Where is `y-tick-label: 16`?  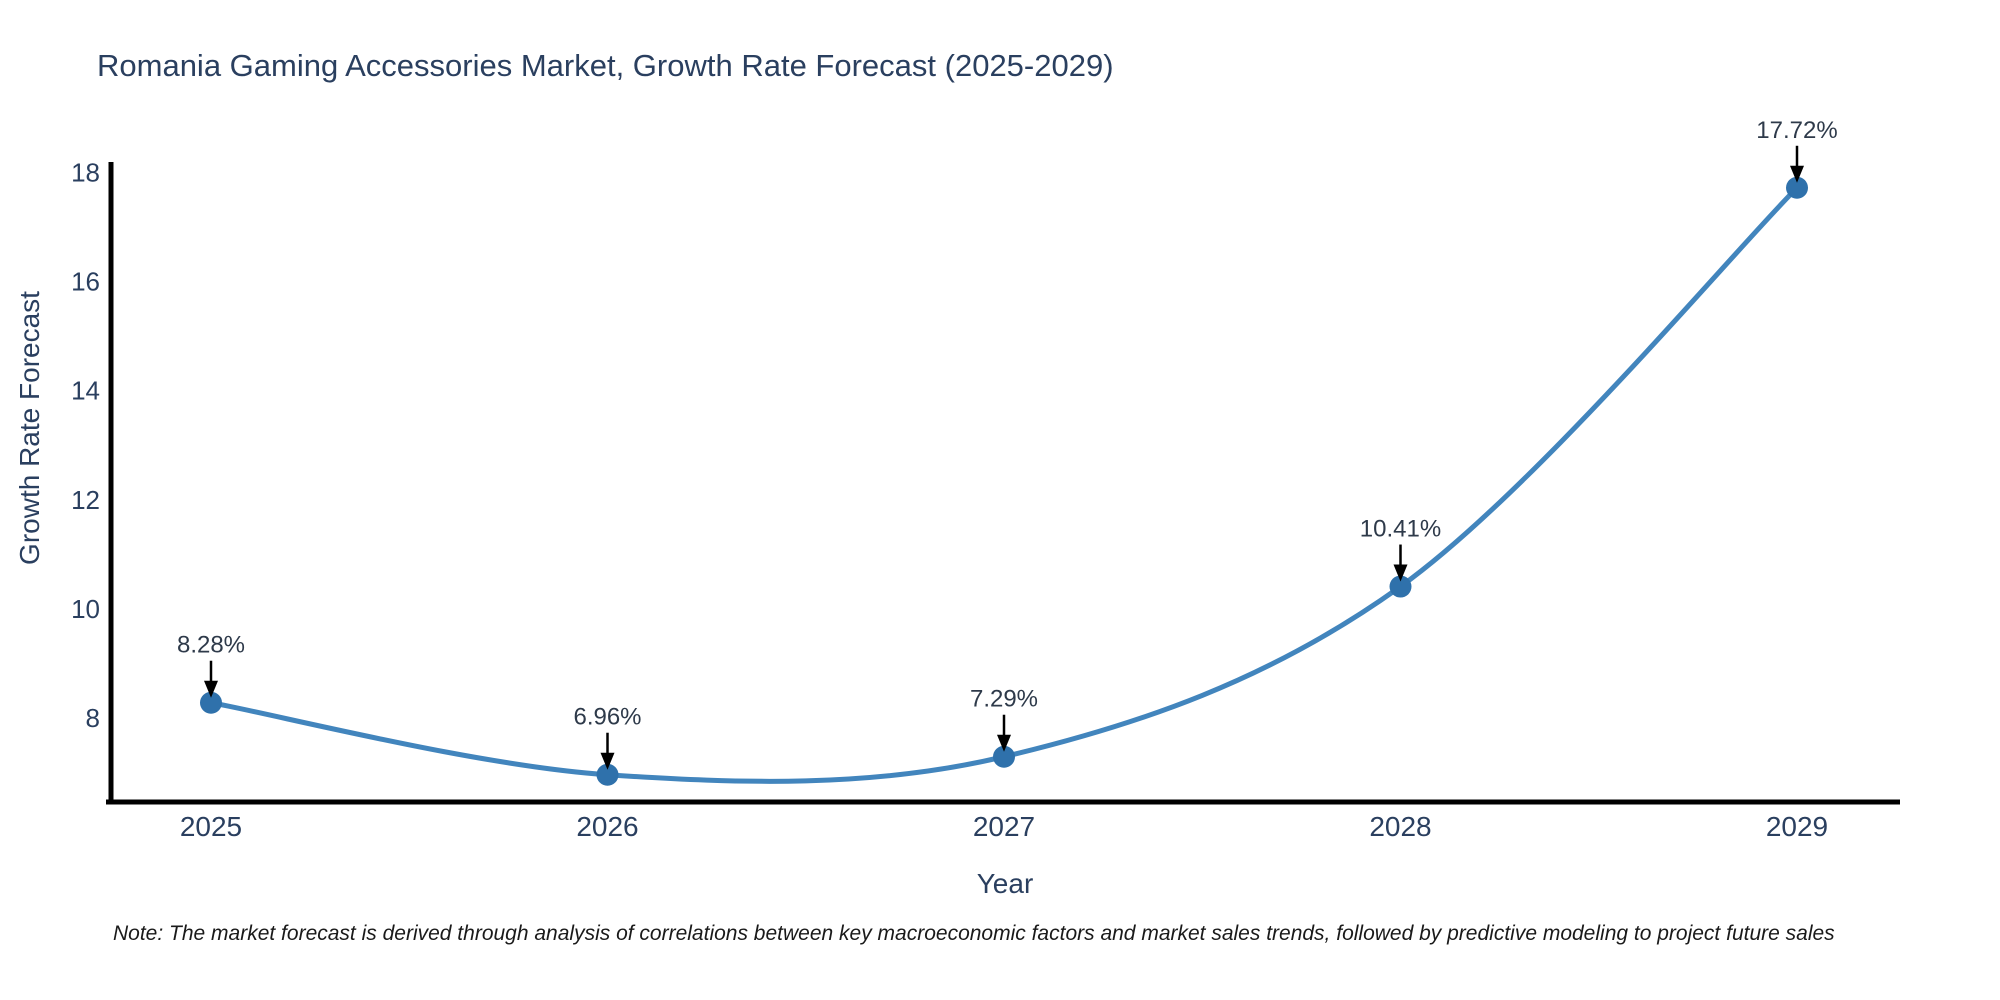 y-tick-label: 16 is located at coordinates (85, 282).